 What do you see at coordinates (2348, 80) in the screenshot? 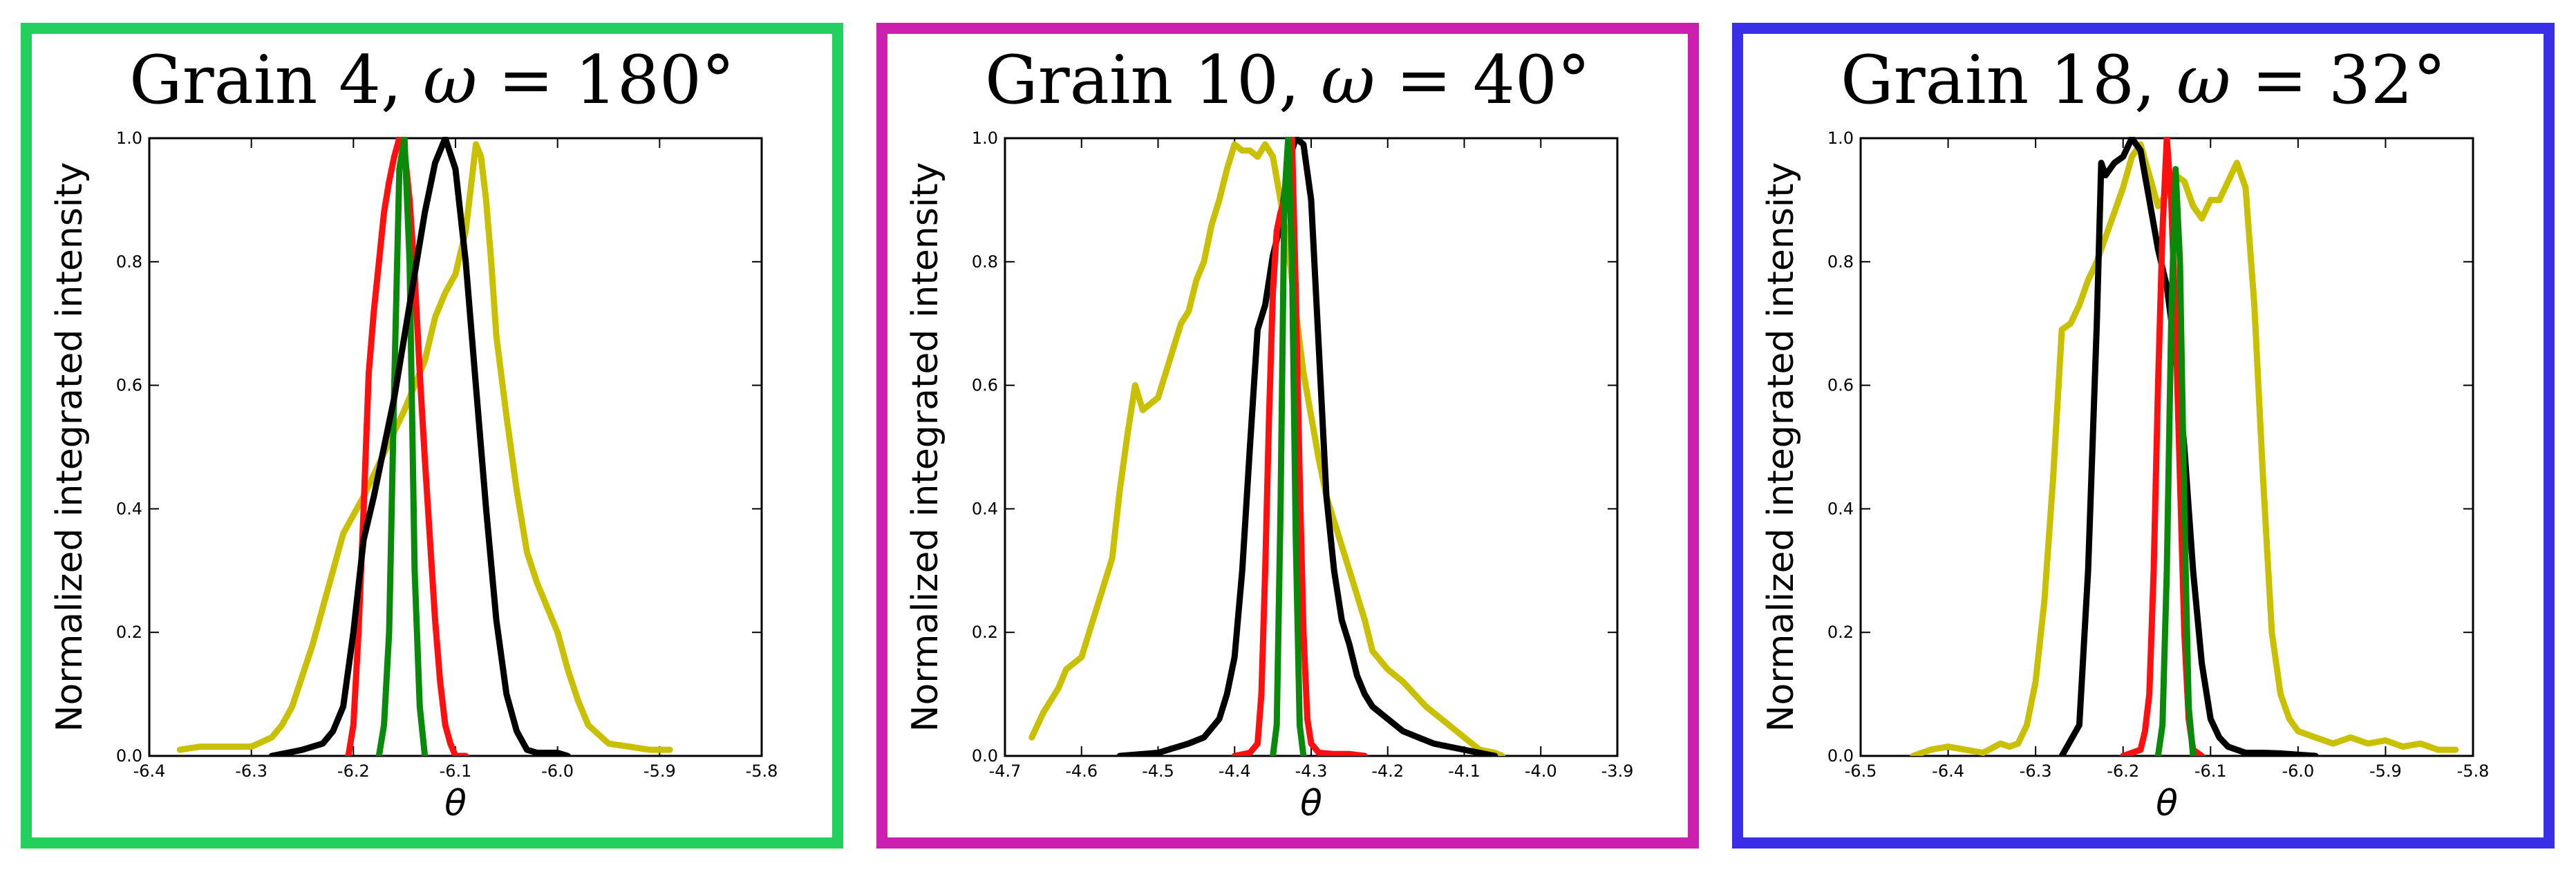
I see `title-omega-value: = 32°` at bounding box center [2348, 80].